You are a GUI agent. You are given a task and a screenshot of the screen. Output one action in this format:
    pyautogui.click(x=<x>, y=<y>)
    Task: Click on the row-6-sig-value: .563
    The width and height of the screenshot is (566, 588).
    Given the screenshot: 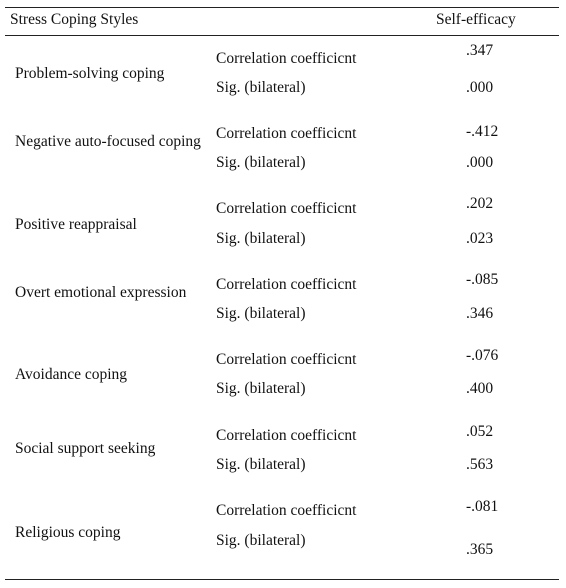 What is the action you would take?
    pyautogui.click(x=480, y=464)
    